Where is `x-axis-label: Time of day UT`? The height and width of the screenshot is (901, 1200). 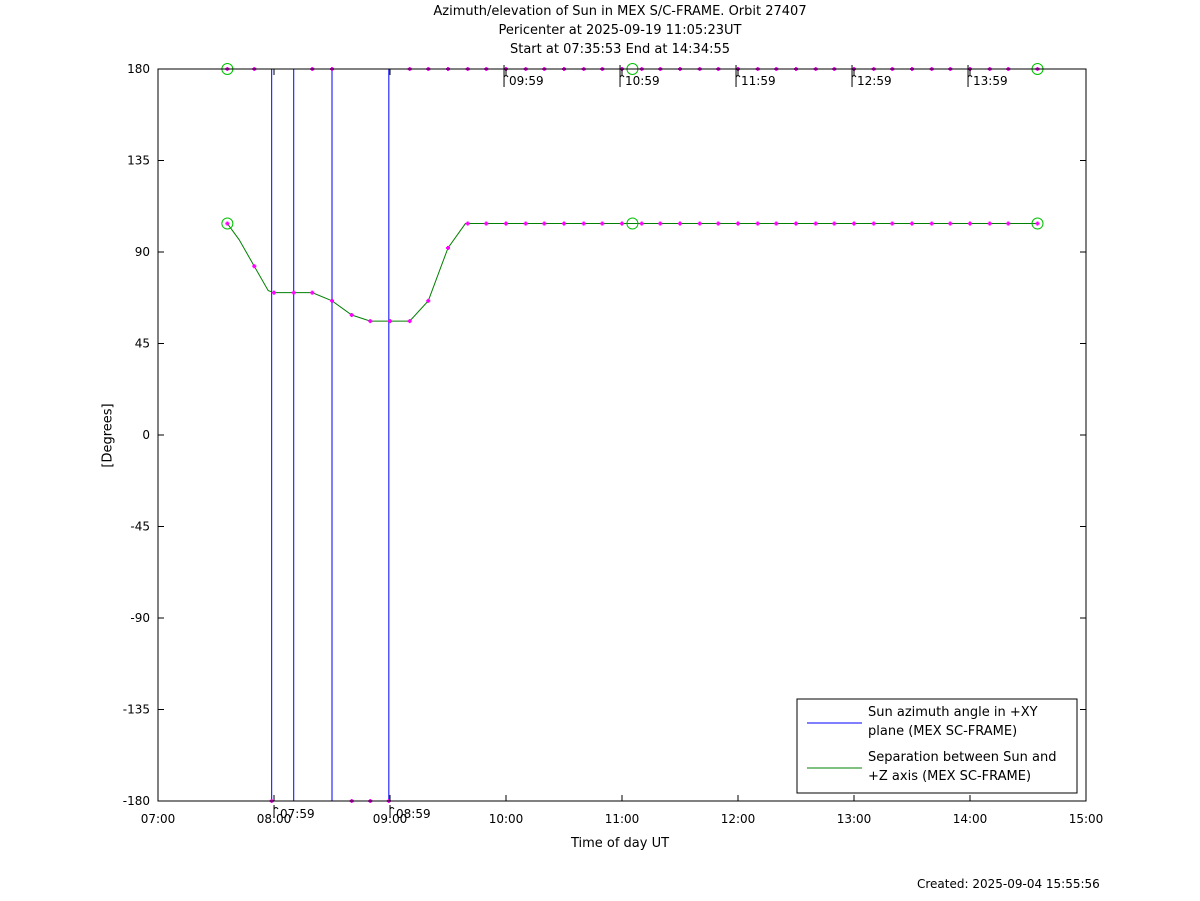
x-axis-label: Time of day UT is located at coordinates (620, 843).